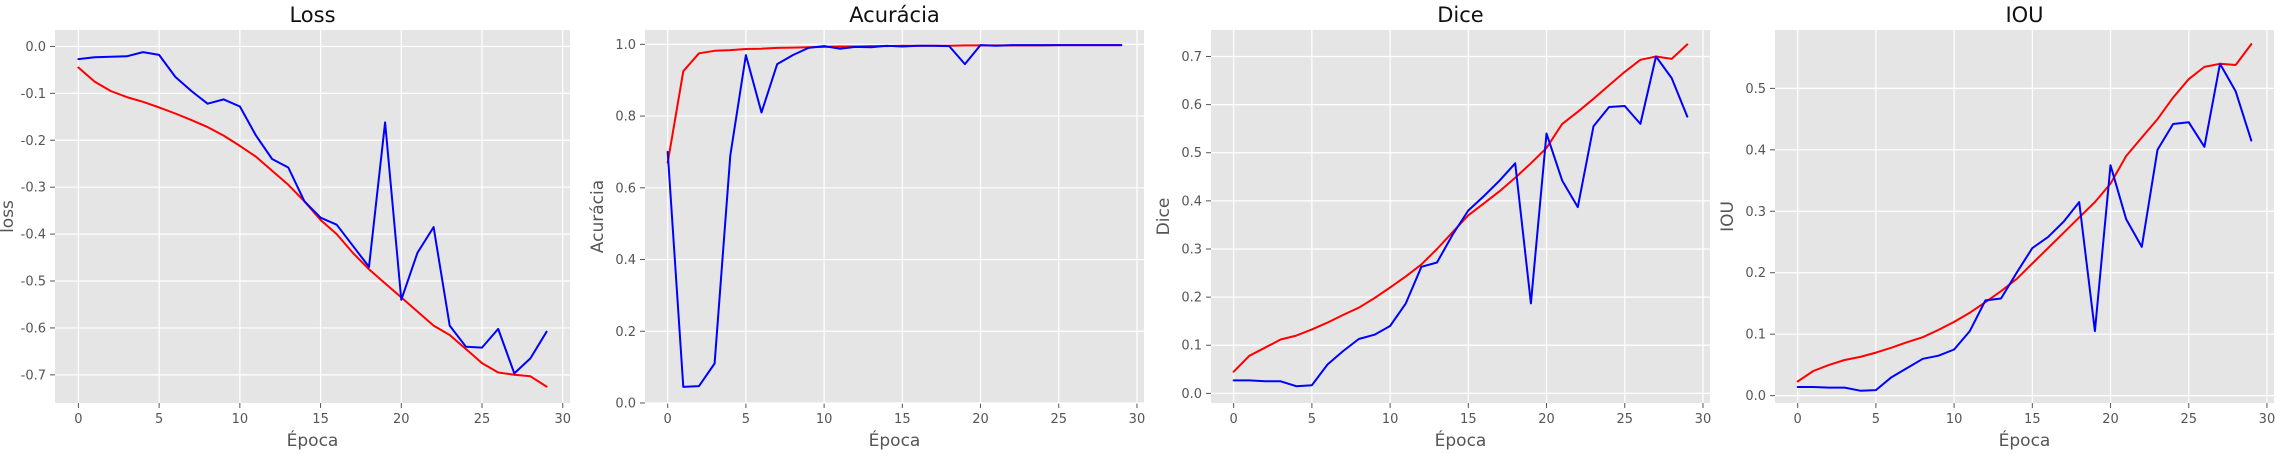  Describe the element at coordinates (1164, 217) in the screenshot. I see `y-axis-label: Dice` at that location.